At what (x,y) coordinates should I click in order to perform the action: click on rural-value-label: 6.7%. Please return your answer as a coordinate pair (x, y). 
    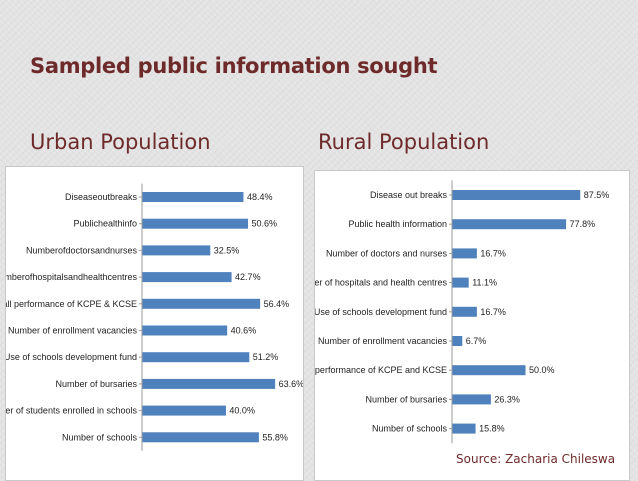
    Looking at the image, I should click on (476, 341).